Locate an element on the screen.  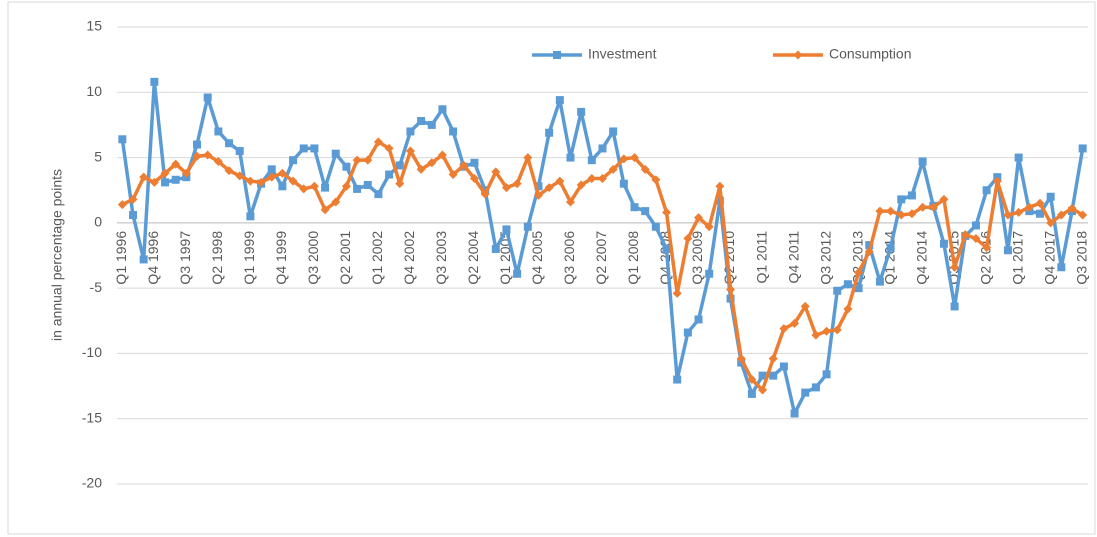
x-tick-label: Q3 2009 is located at coordinates (697, 258).